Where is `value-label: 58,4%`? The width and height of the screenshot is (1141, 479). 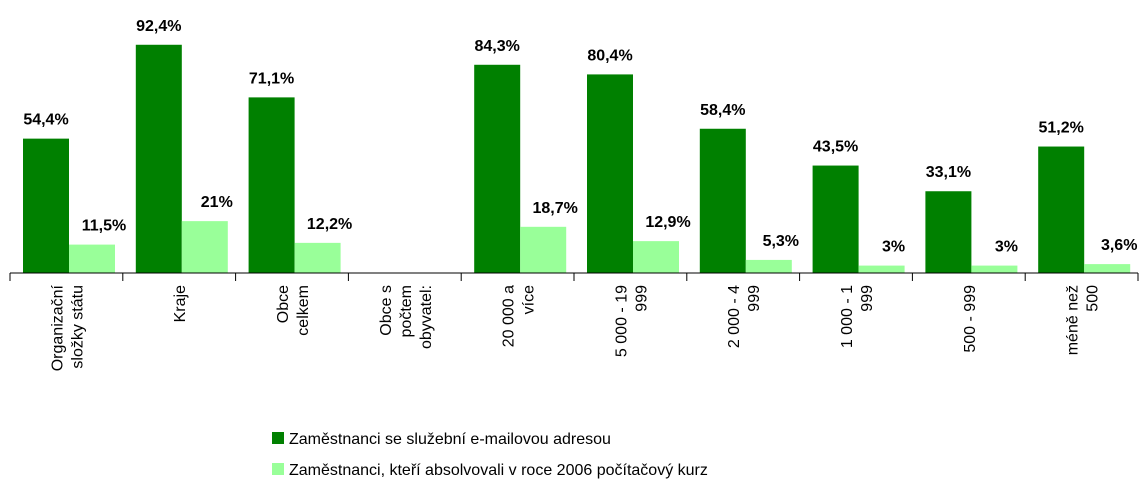 value-label: 58,4% is located at coordinates (722, 110).